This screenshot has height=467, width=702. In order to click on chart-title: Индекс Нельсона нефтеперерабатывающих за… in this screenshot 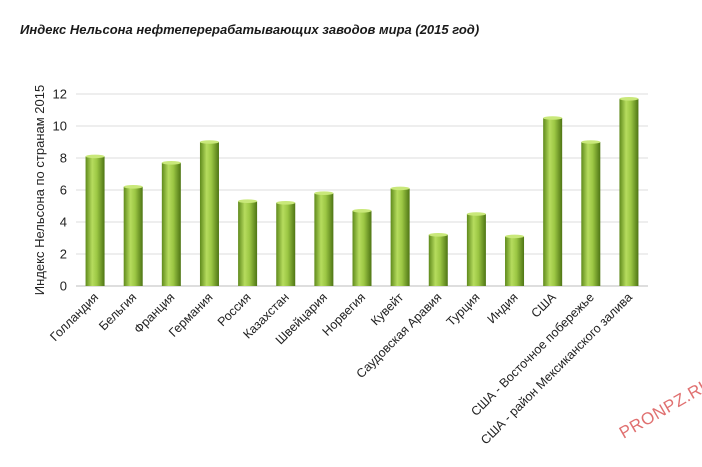, I will do `click(250, 29)`.